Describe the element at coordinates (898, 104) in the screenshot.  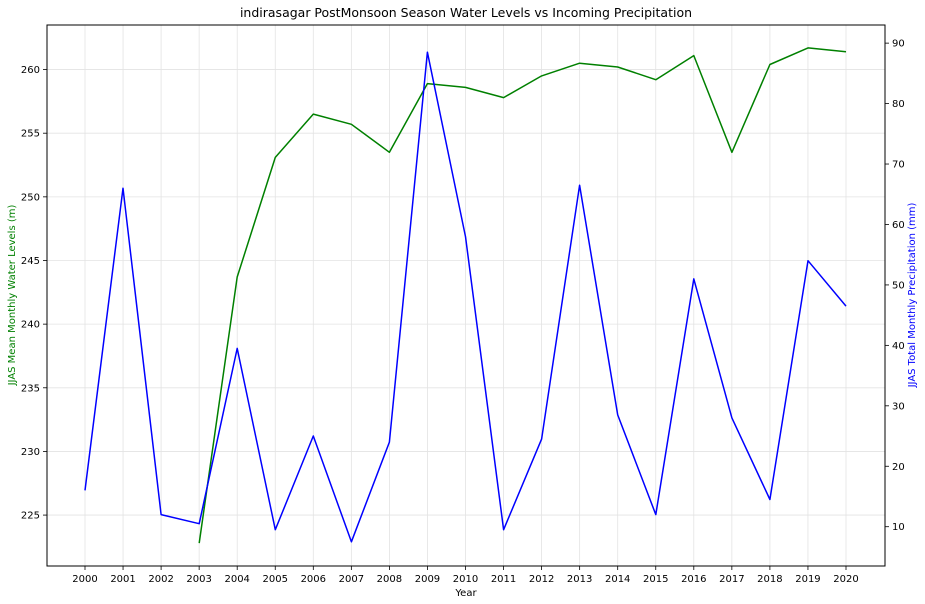
I see `y-right-tick-label: 80` at that location.